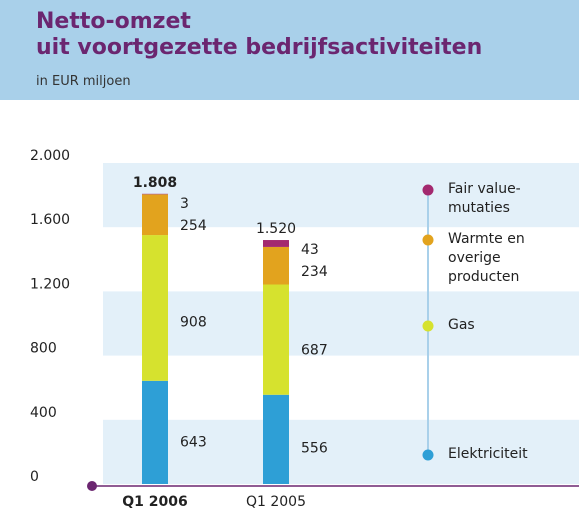 Image resolution: width=579 pixels, height=513 pixels. I want to click on y-tick-label: 1.600, so click(50, 220).